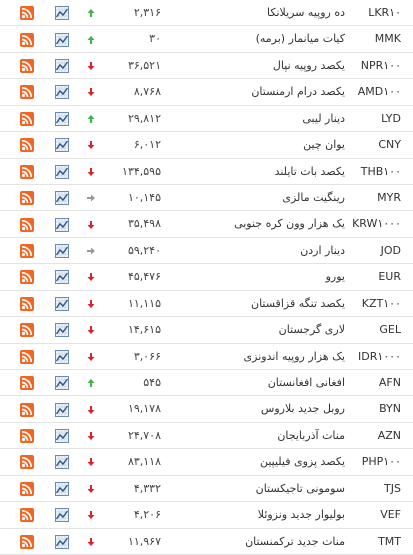 The height and width of the screenshot is (555, 413). I want to click on currency-name: منات جدید ترکمنستان, so click(295, 541).